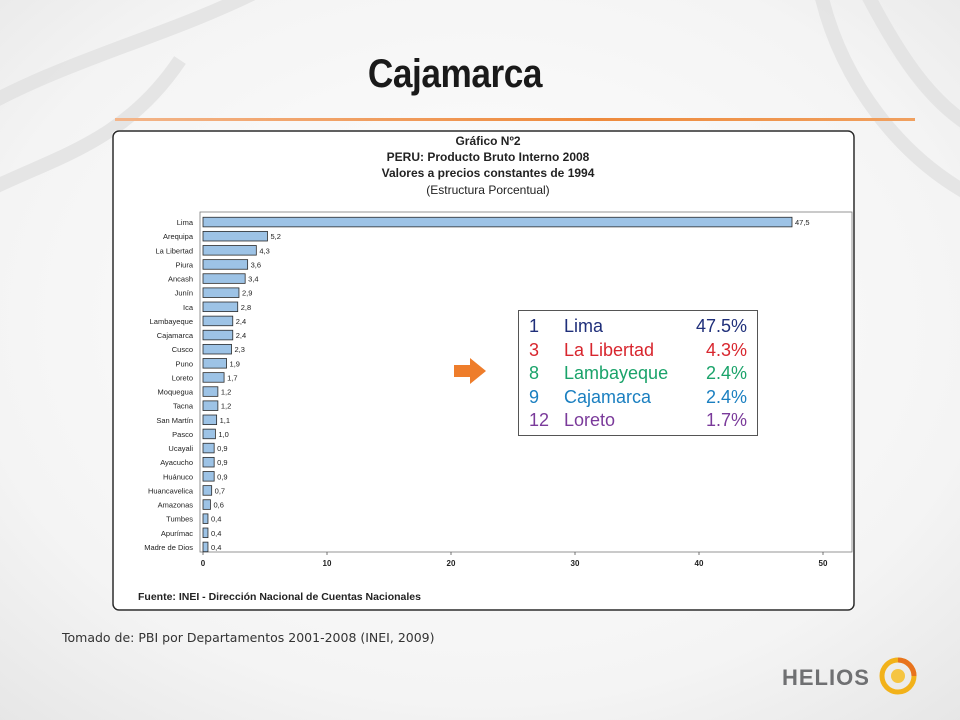 The height and width of the screenshot is (720, 960). Describe the element at coordinates (220, 490) in the screenshot. I see `value-label: 0,7` at that location.